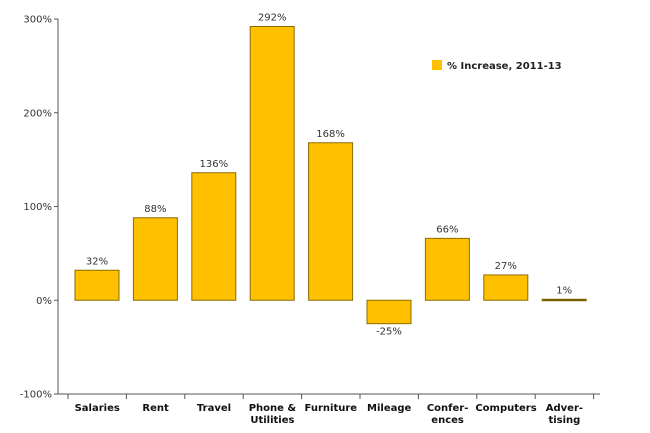 The width and height of the screenshot is (650, 433). I want to click on category-label: Furniture, so click(331, 408).